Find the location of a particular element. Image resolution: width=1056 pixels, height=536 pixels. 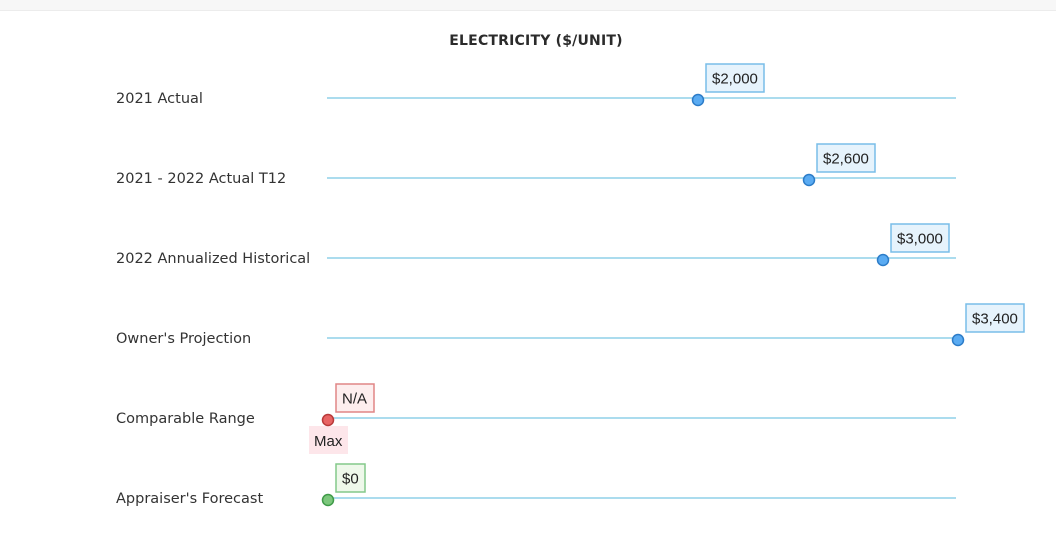

value-label: $2,000 is located at coordinates (735, 79).